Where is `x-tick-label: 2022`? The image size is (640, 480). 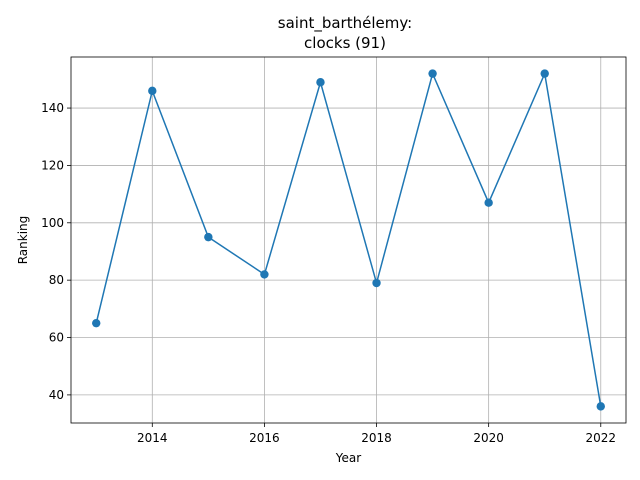 x-tick-label: 2022 is located at coordinates (600, 438).